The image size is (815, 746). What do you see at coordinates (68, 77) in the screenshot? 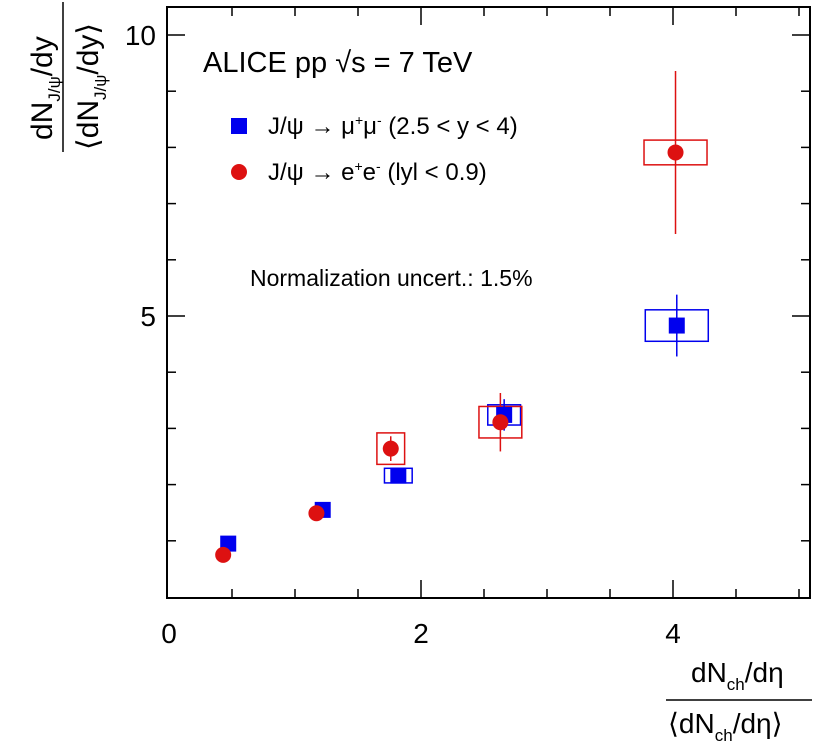
I see `y-axis-label: dNJ/ψ/dy ⟨dNJ/ψ/dy⟩` at bounding box center [68, 77].